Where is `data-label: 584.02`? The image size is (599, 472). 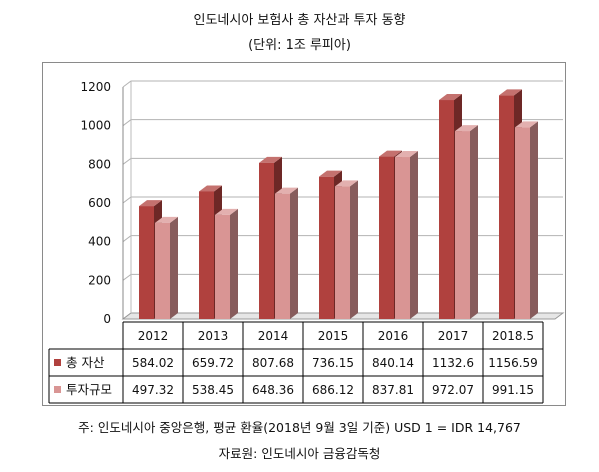
data-label: 584.02 is located at coordinates (153, 363).